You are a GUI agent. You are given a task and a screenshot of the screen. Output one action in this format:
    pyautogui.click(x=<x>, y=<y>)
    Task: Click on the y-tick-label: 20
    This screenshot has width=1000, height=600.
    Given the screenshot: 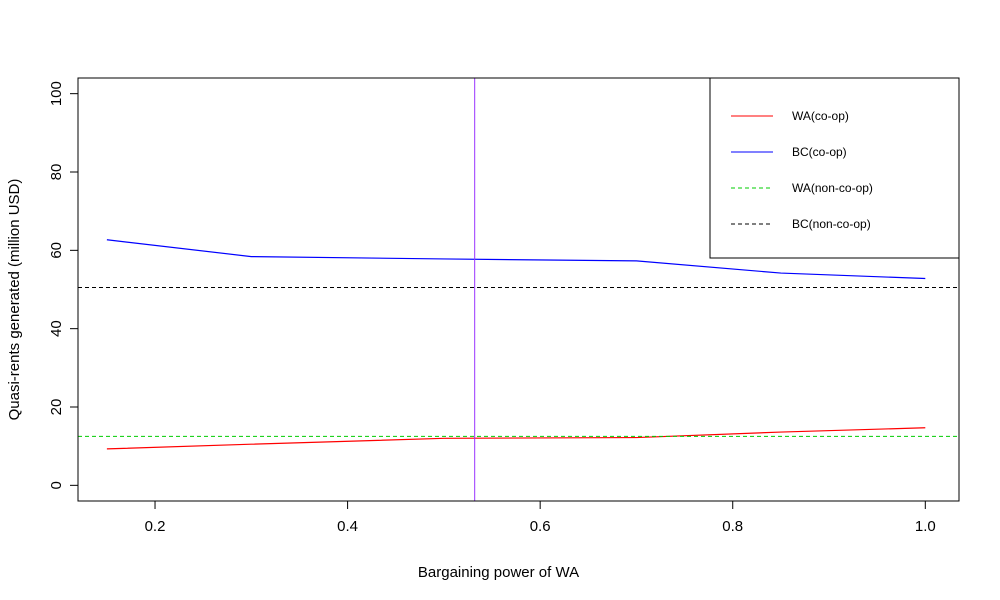 What is the action you would take?
    pyautogui.click(x=56, y=407)
    